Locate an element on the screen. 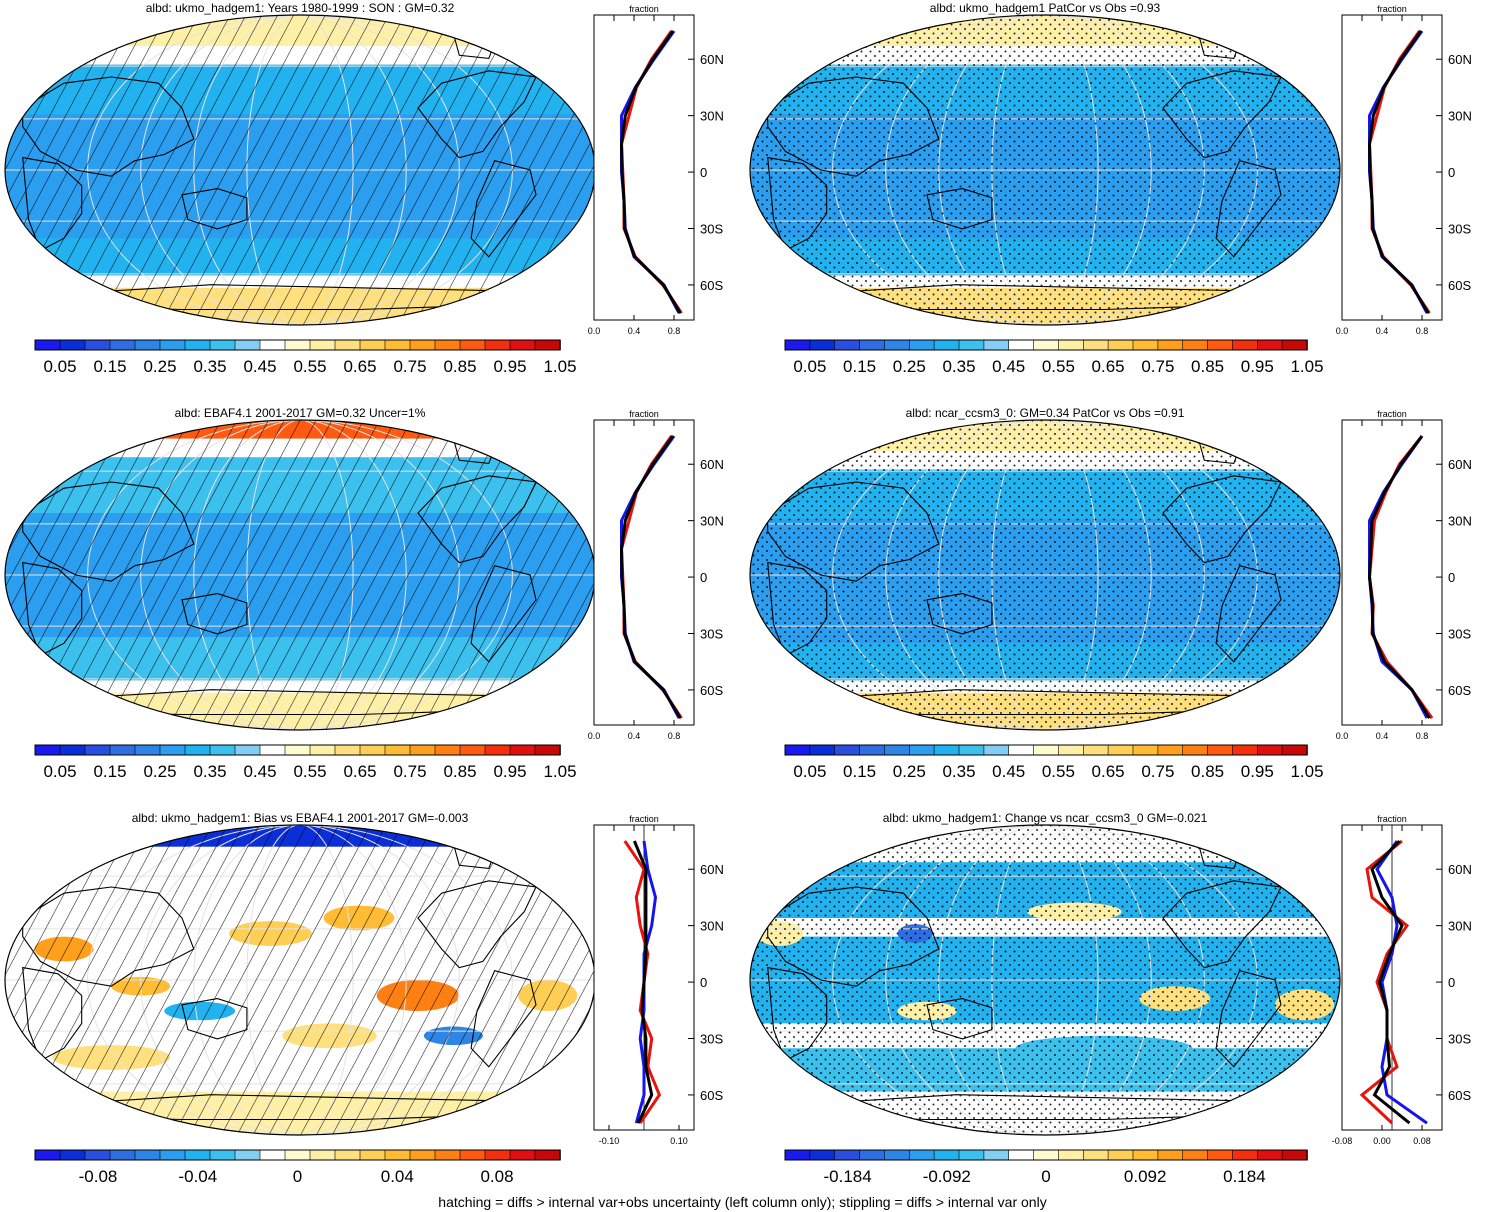  colorbar: -0.184 -0.092 0 0.092 0.184 is located at coordinates (1046, 1167).